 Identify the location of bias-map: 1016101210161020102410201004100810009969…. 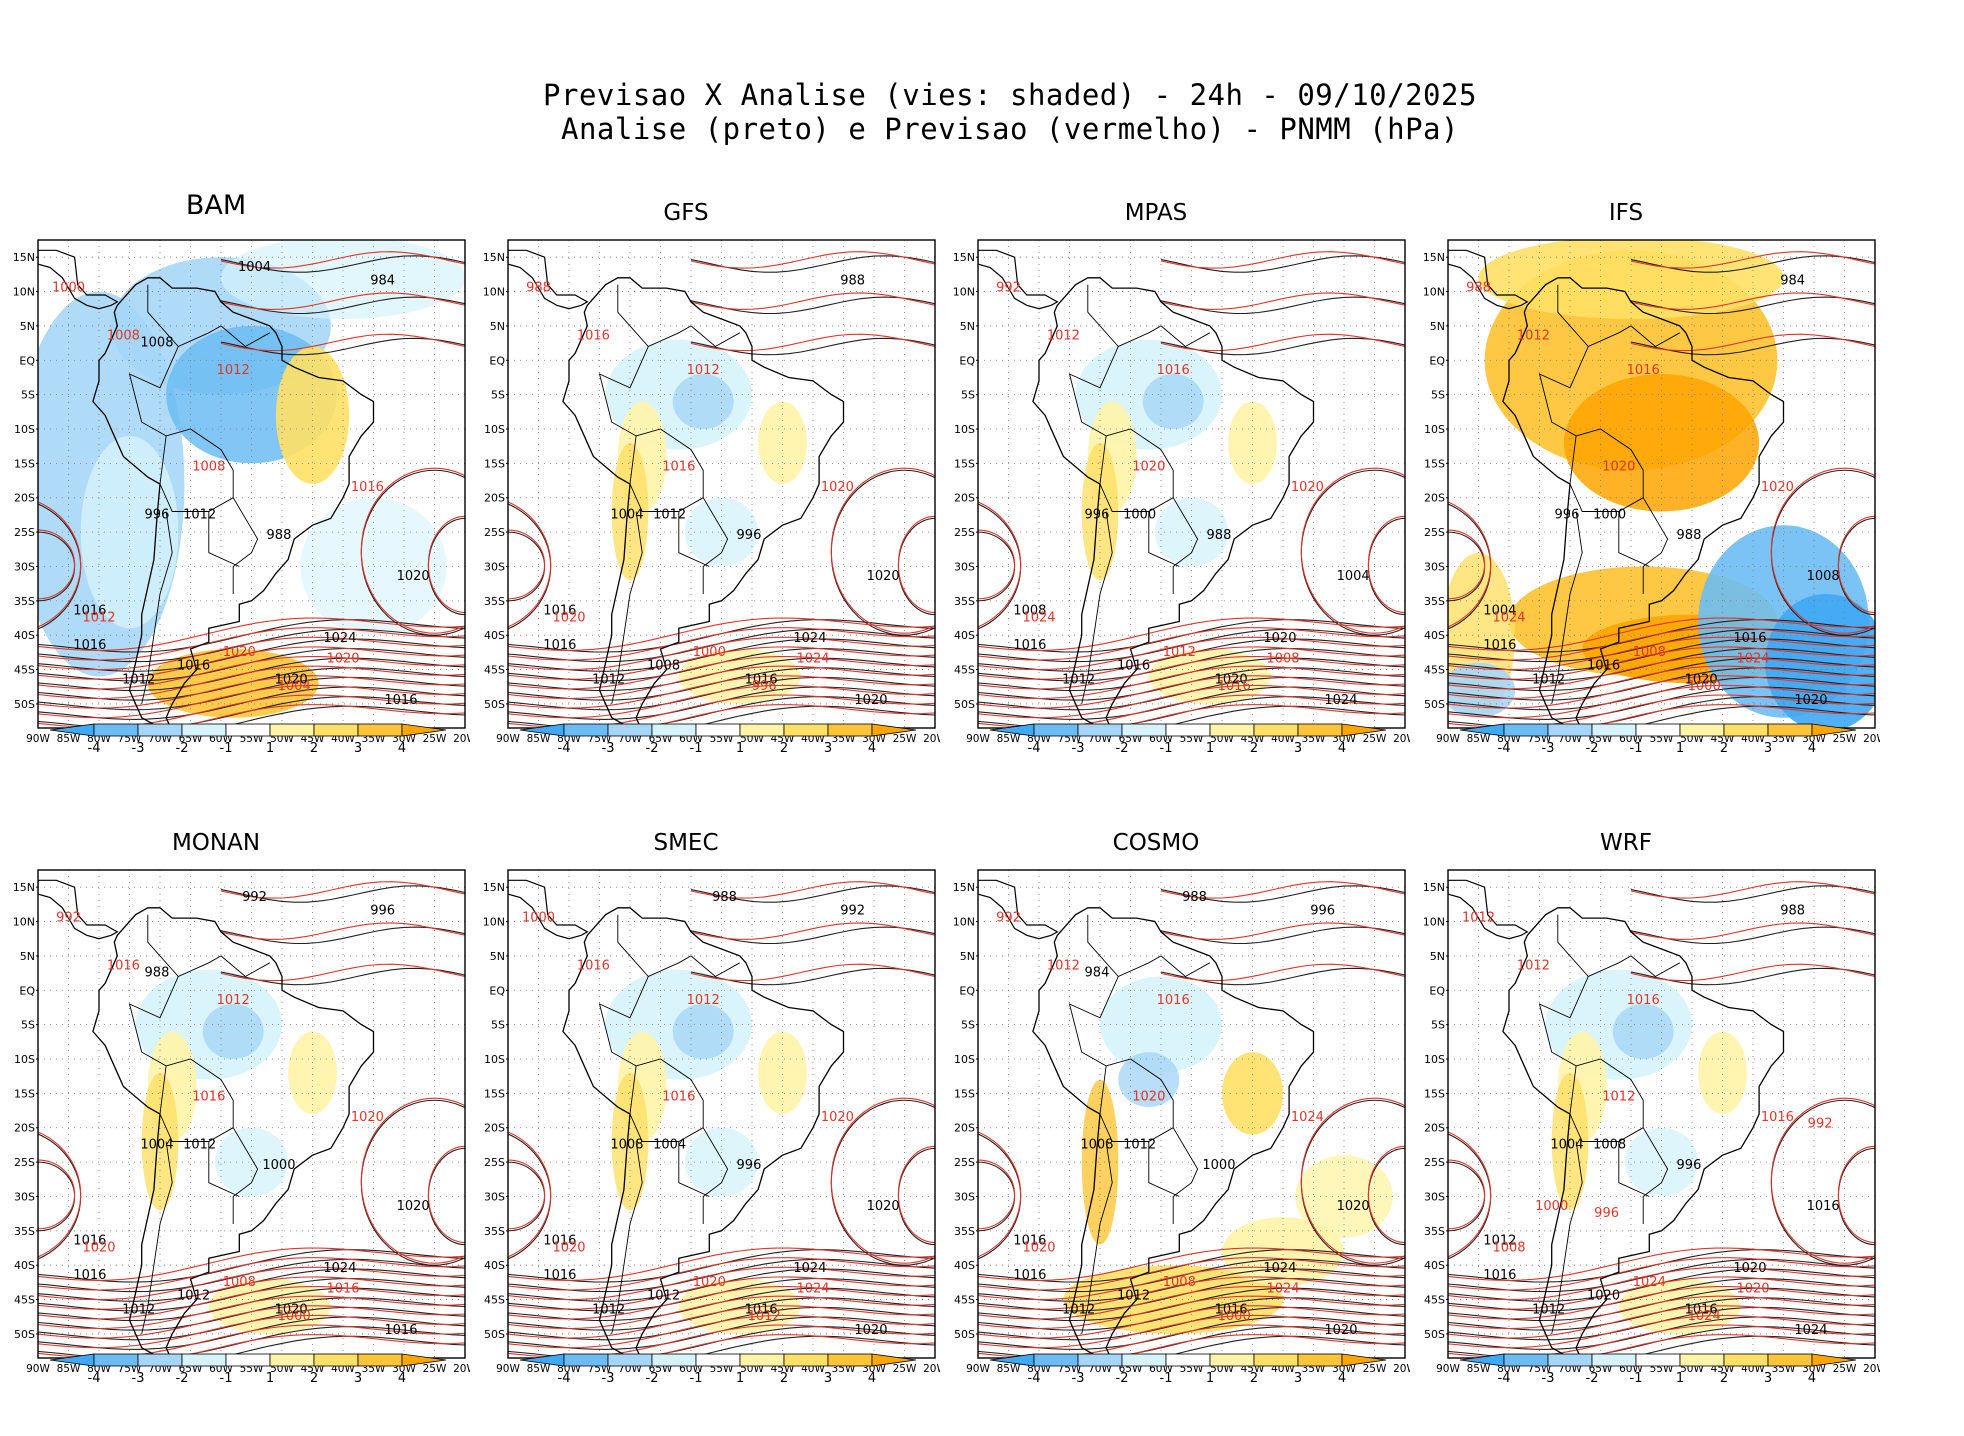
(1181, 492).